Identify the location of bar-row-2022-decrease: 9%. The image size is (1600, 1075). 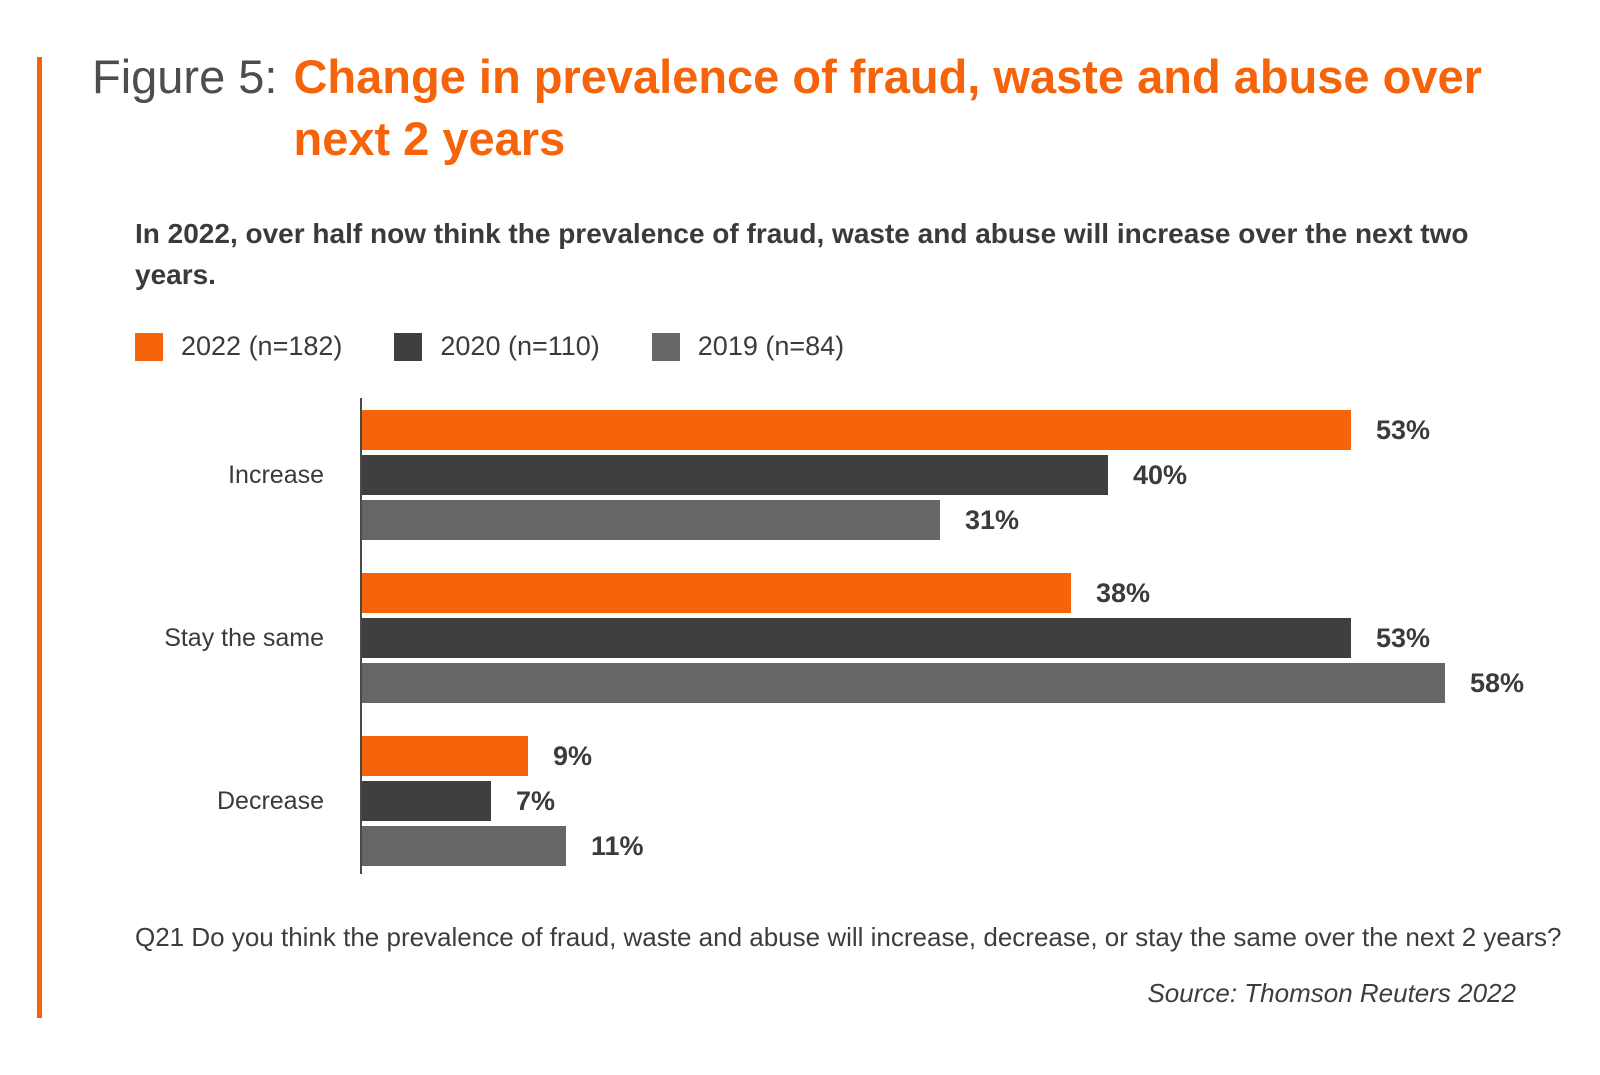
(502, 756).